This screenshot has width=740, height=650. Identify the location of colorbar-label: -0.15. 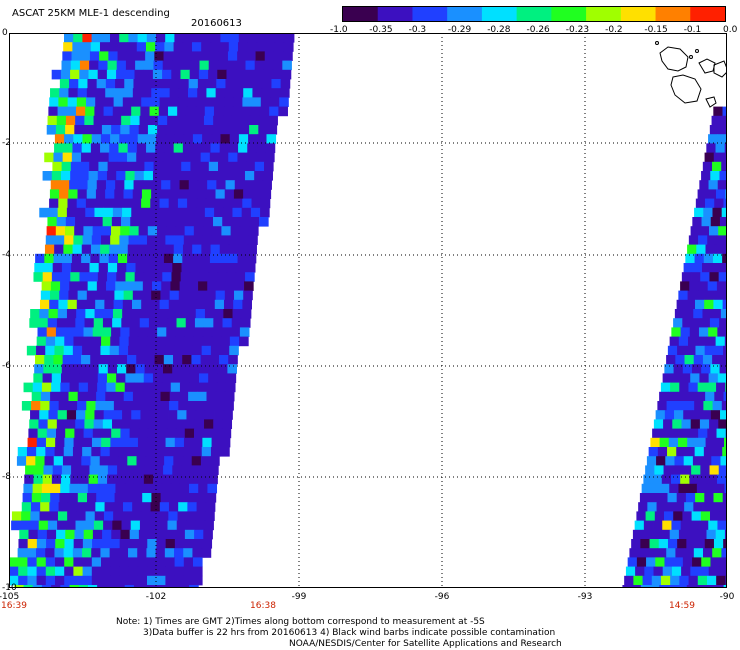
(656, 30).